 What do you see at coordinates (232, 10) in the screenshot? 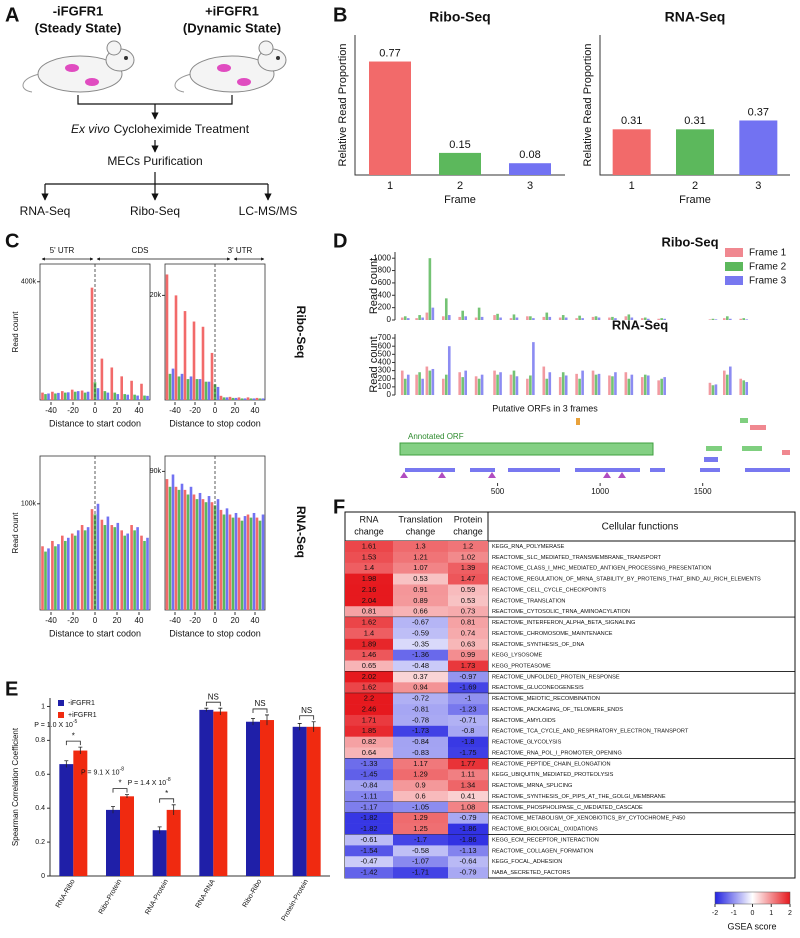
I see `group-name: +iFGFR1` at bounding box center [232, 10].